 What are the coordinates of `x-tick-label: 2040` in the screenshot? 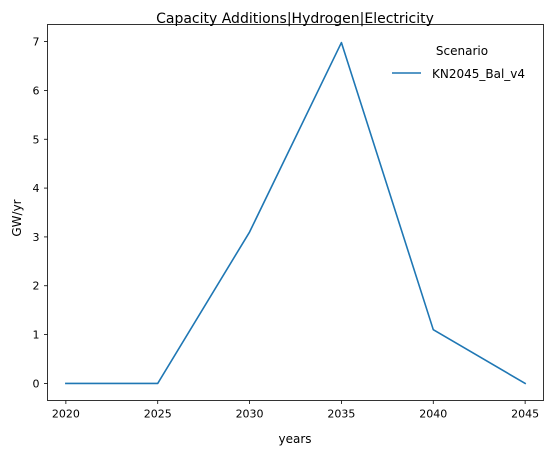 It's located at (433, 414).